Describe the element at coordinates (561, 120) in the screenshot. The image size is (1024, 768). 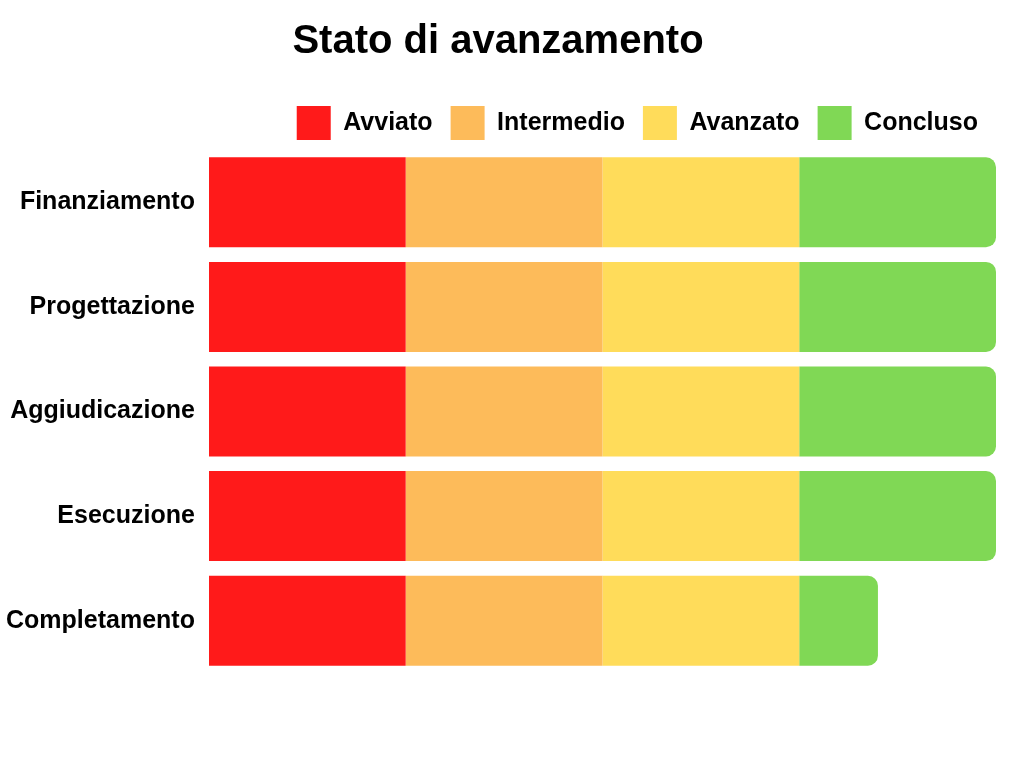
I see `legend-label: Intermedio` at that location.